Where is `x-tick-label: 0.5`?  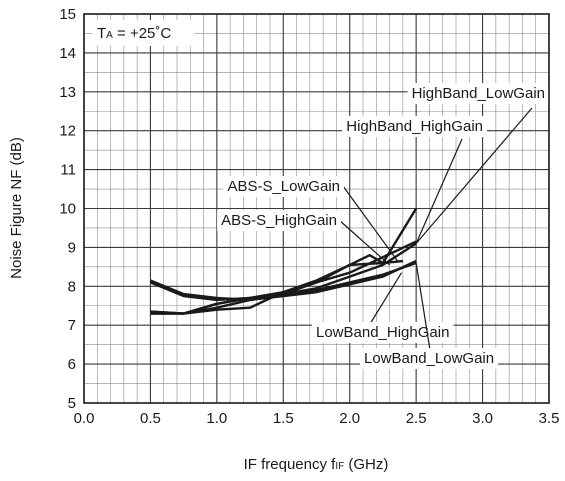 x-tick-label: 0.5 is located at coordinates (150, 418).